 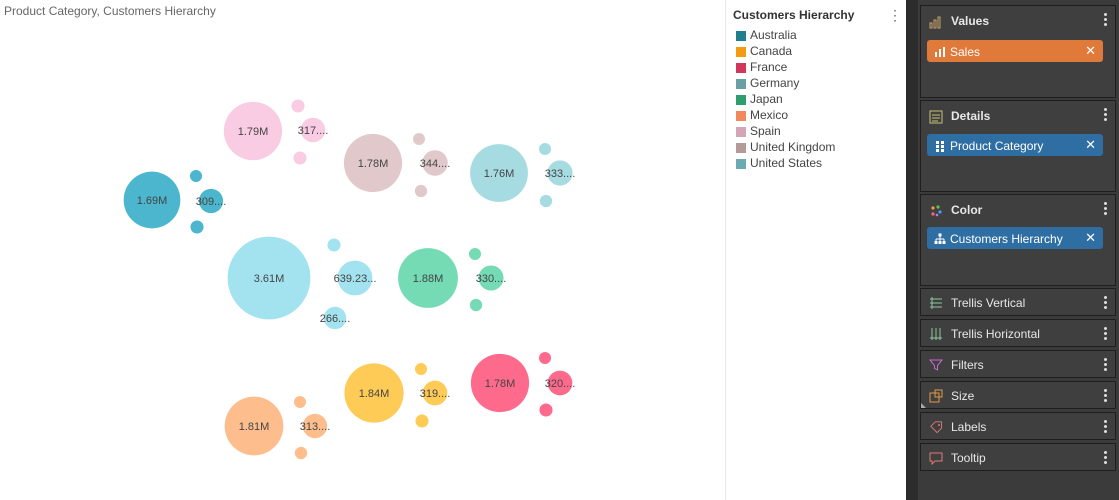 I want to click on color-well: Color Customers Hierarchy ✕, so click(x=1018, y=240).